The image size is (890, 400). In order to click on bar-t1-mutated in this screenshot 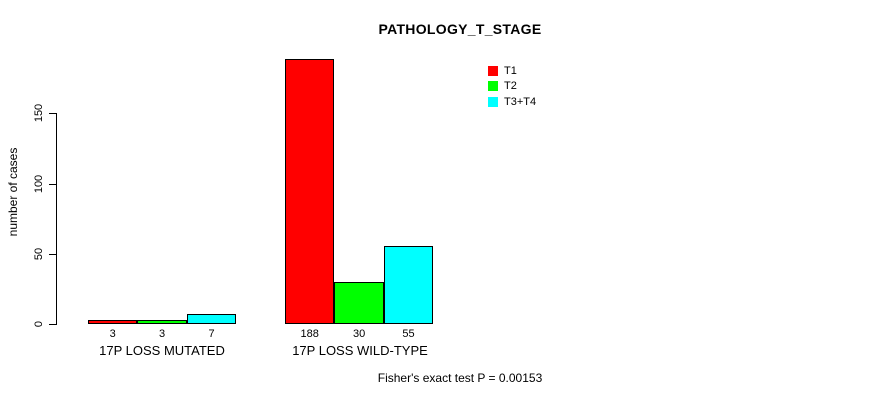, I will do `click(113, 321)`.